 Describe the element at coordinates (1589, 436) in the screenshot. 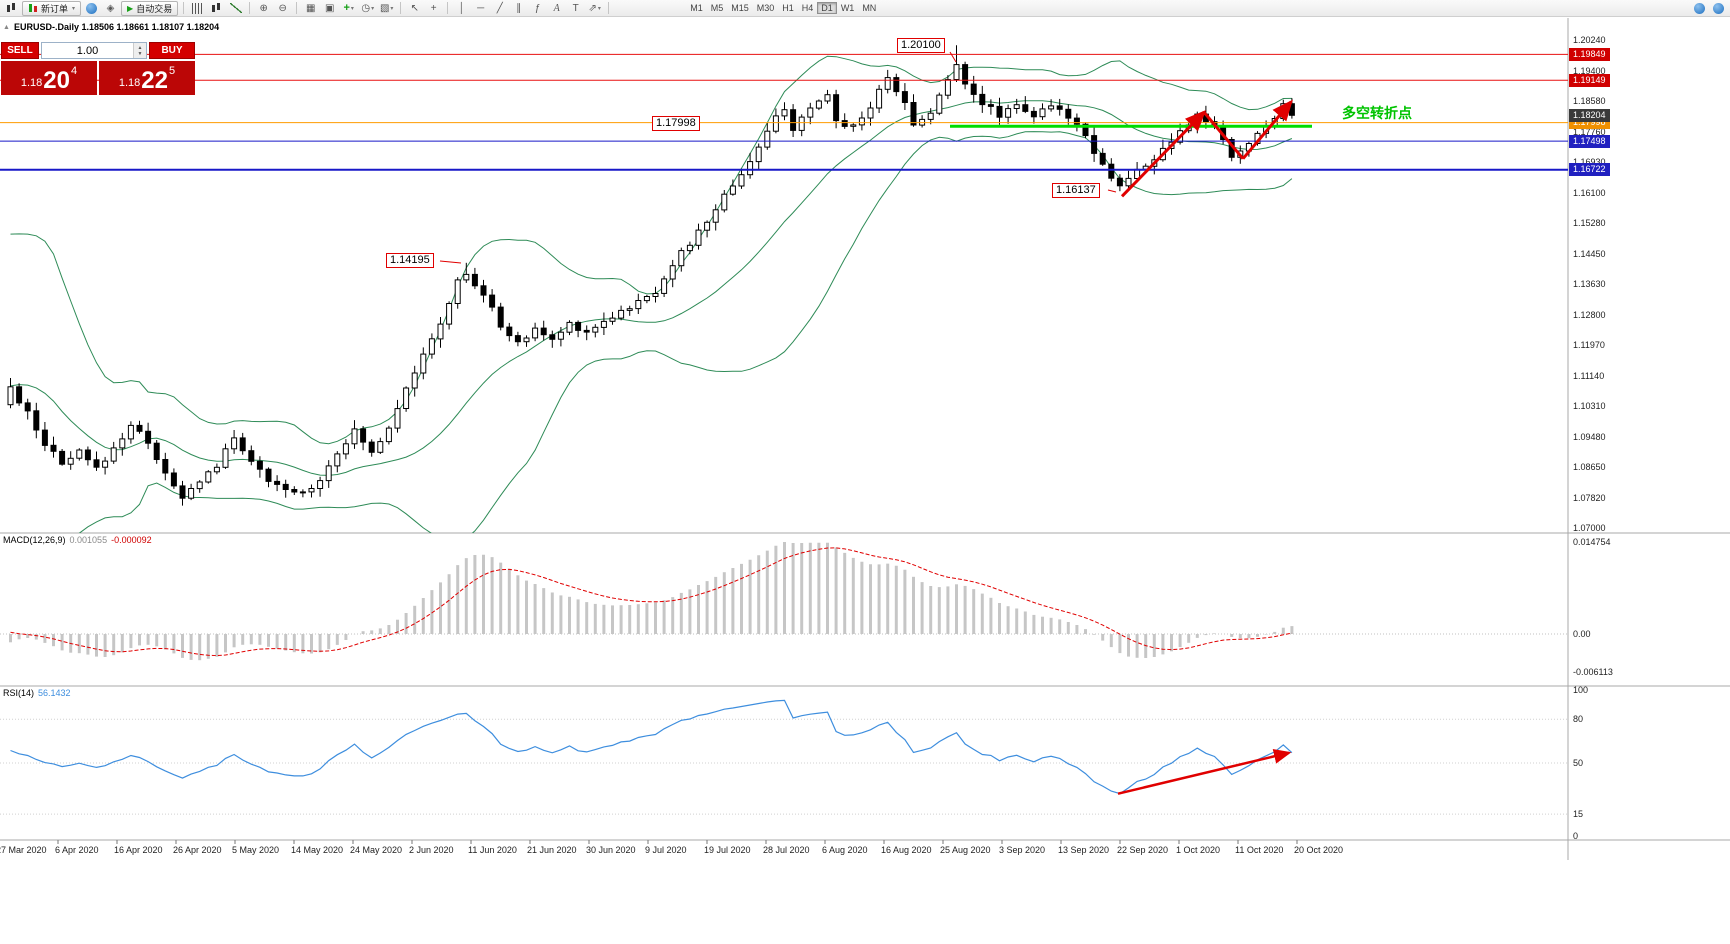

I see `price-axis-label: 1.09480` at that location.